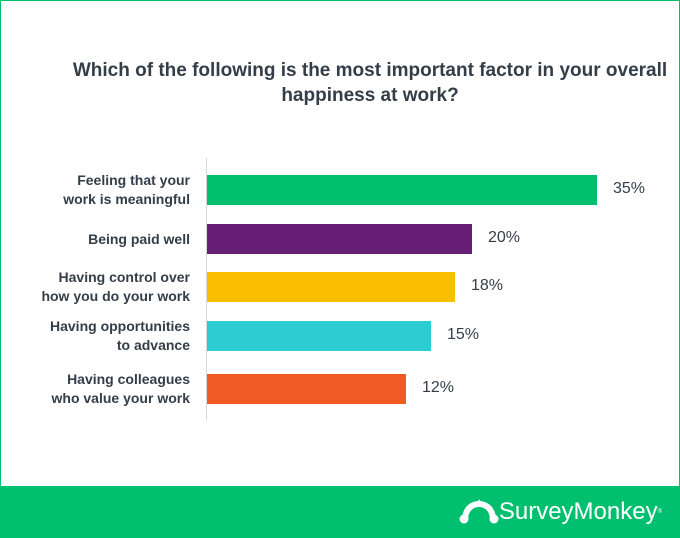  What do you see at coordinates (578, 511) in the screenshot?
I see `brand-name: SurveyMonkey` at bounding box center [578, 511].